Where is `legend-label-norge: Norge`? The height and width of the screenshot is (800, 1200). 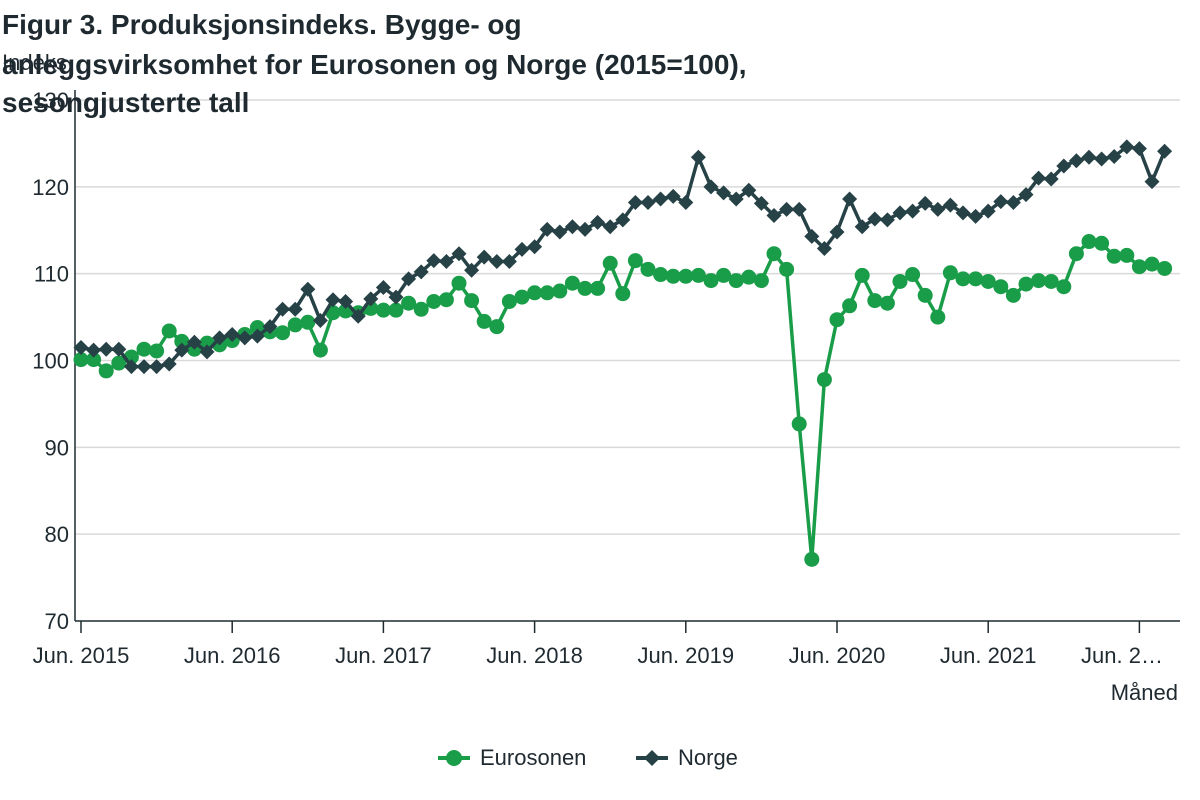 legend-label-norge: Norge is located at coordinates (708, 757).